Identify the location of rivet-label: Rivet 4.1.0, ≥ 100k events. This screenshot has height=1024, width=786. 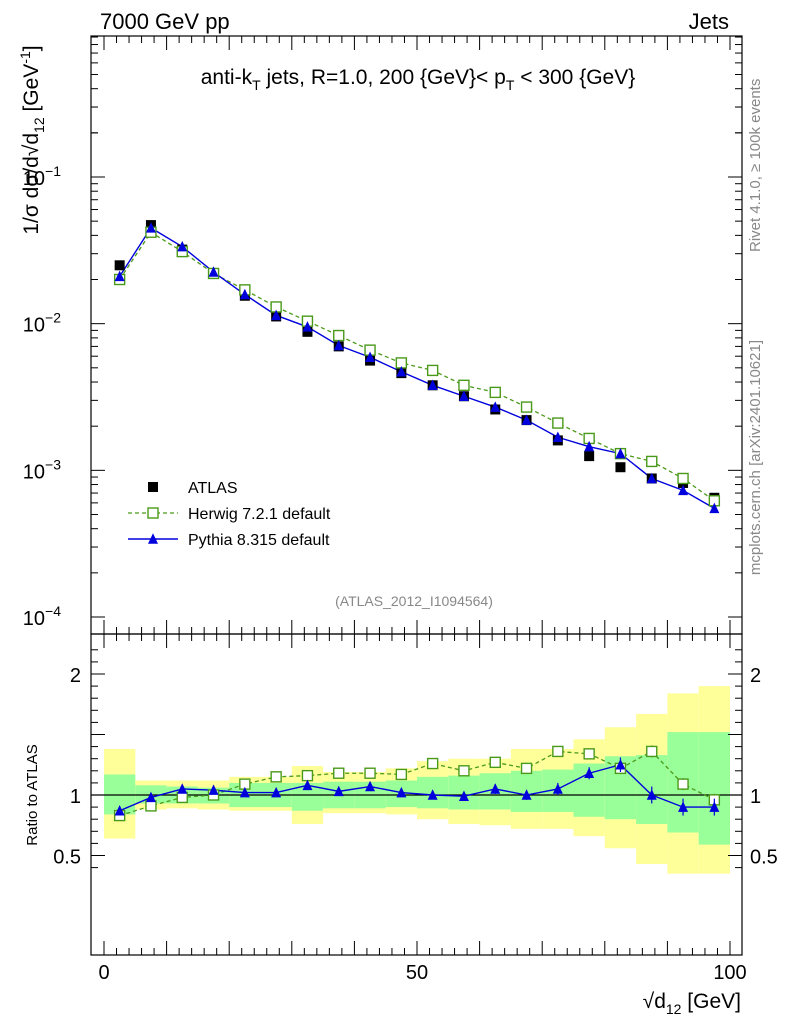
(755, 165).